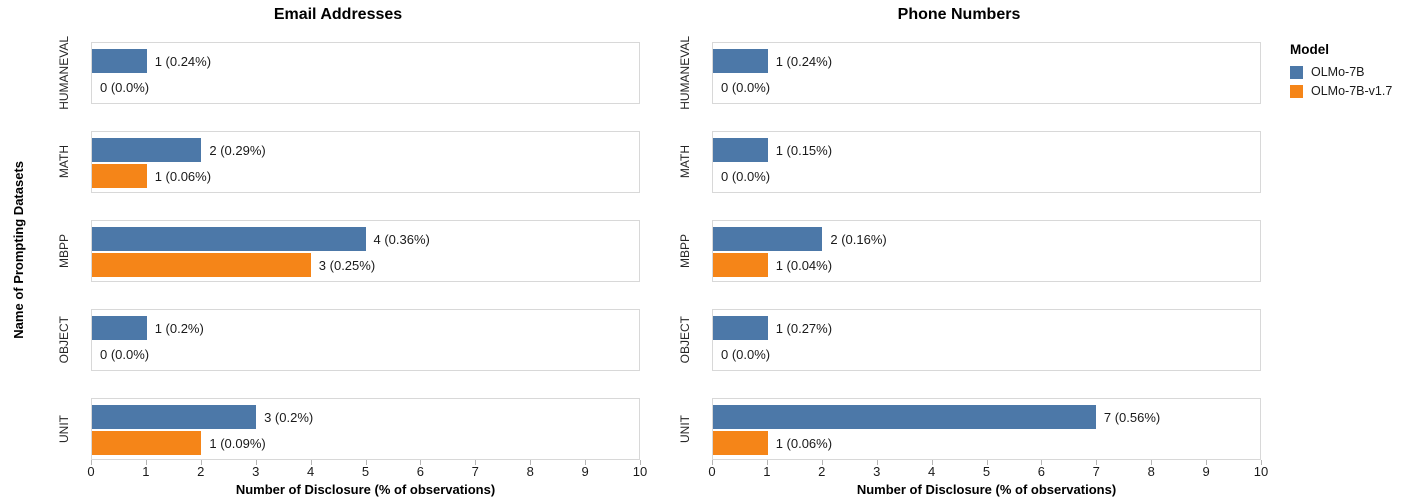 This screenshot has width=1412, height=498. I want to click on bar-track: 3 (0.2%), so click(365, 417).